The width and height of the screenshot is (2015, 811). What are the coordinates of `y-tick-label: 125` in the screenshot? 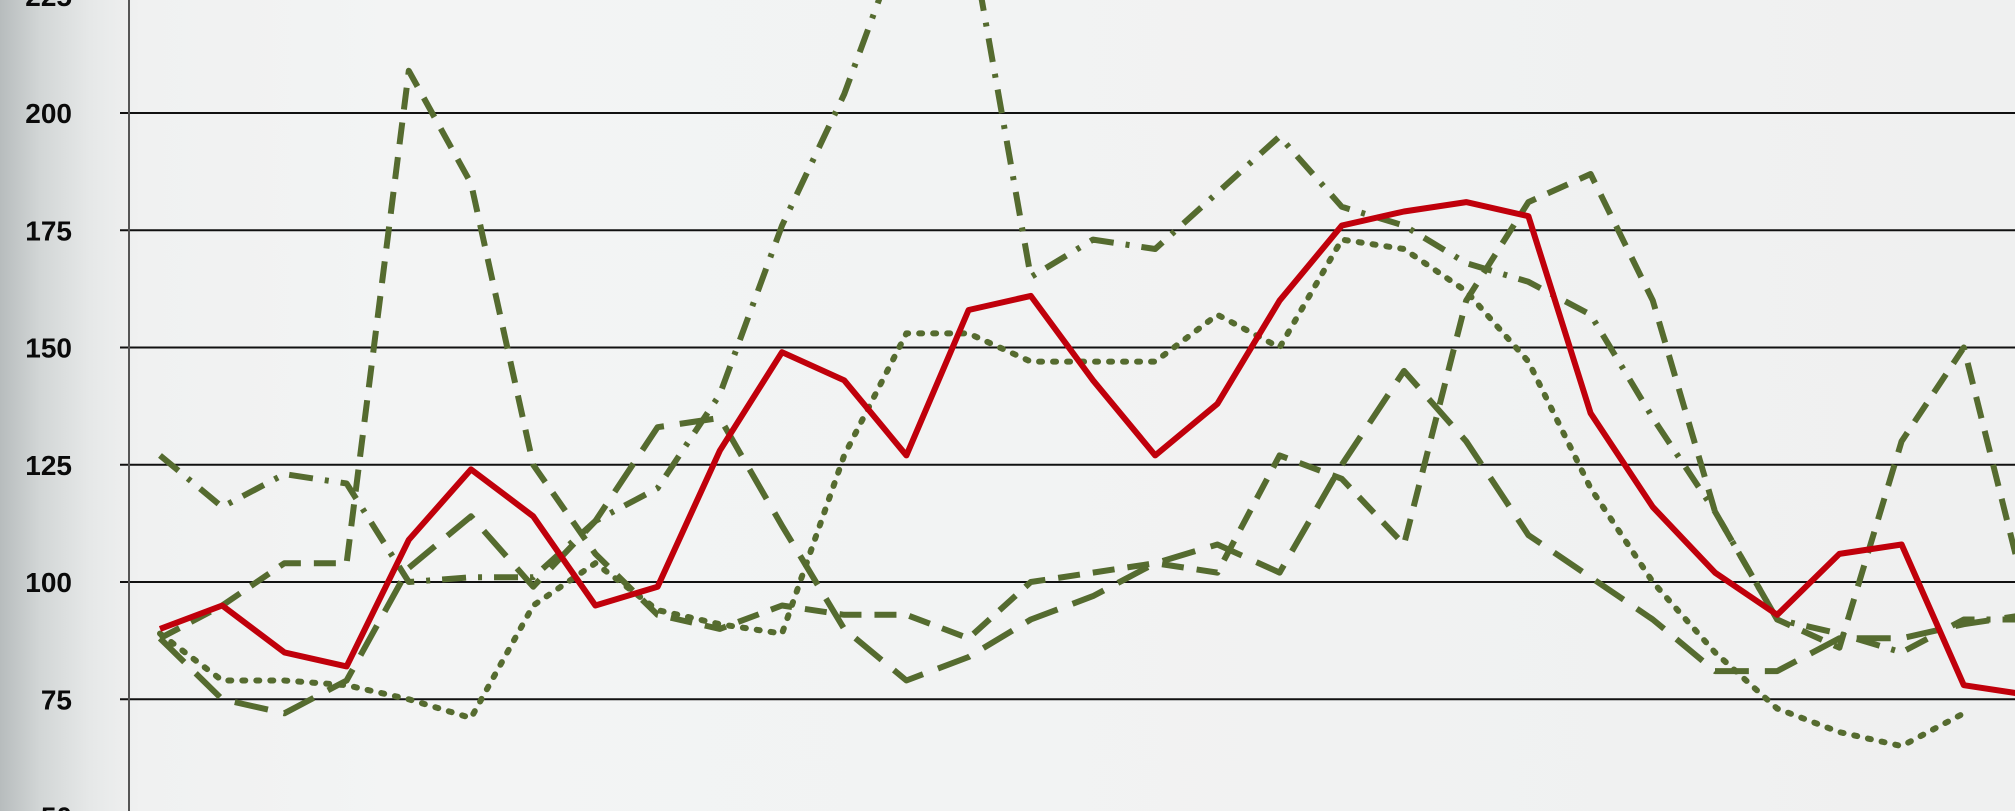 It's located at (48, 465).